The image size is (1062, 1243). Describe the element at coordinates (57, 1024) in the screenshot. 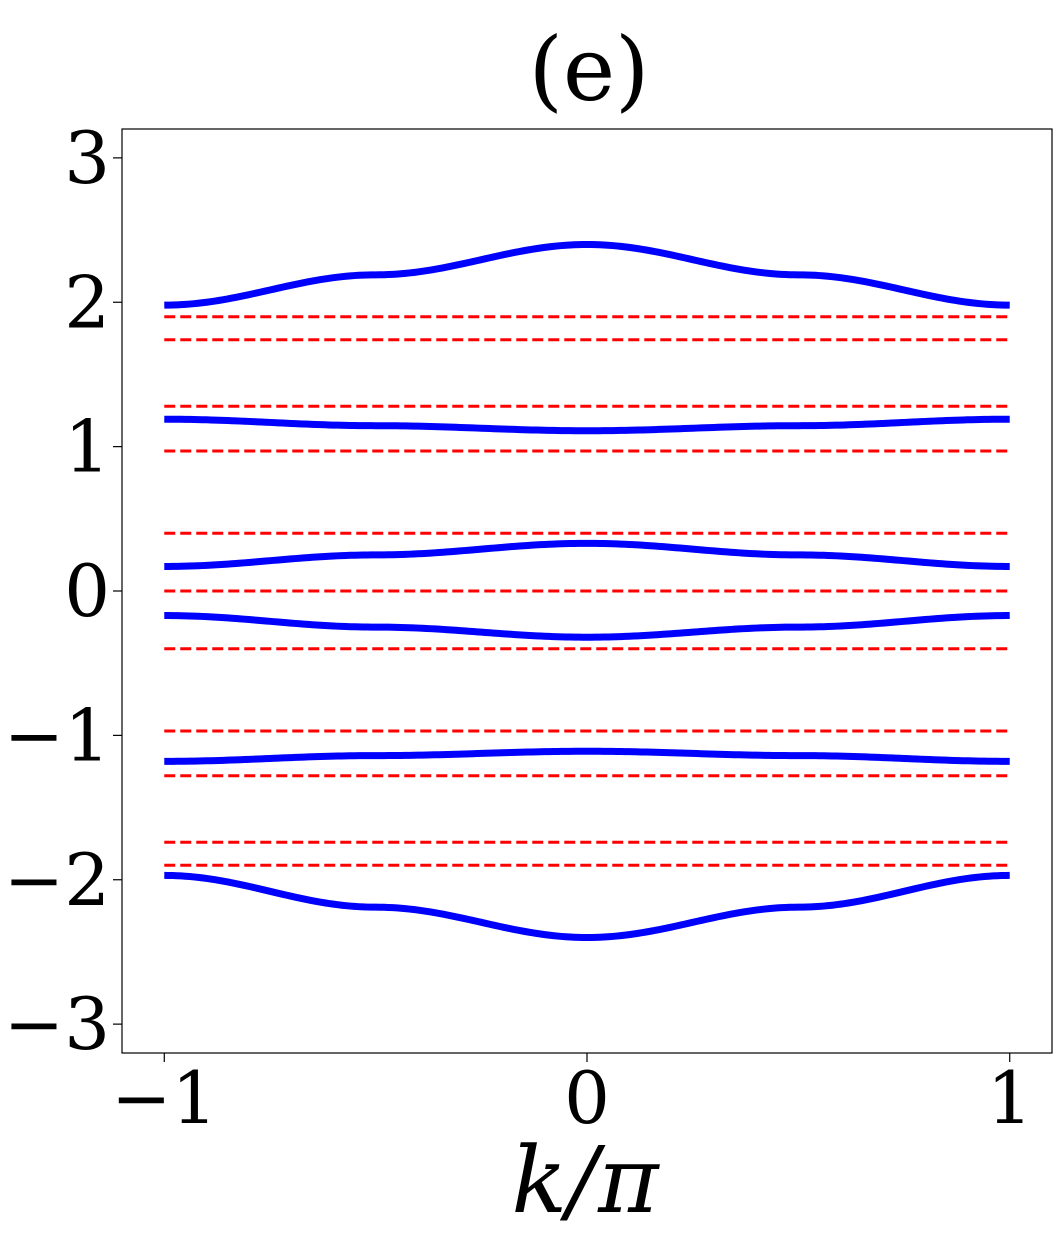

I see `y-tick-label: −3` at that location.